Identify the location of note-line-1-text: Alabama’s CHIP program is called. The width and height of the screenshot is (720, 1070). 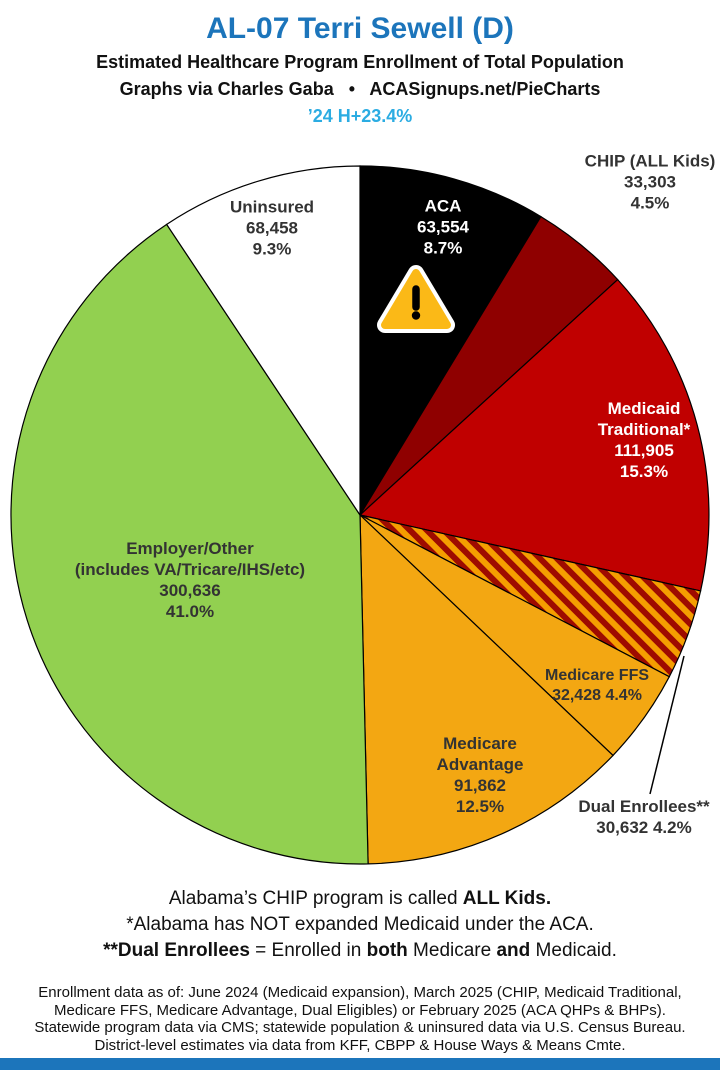
(315, 898).